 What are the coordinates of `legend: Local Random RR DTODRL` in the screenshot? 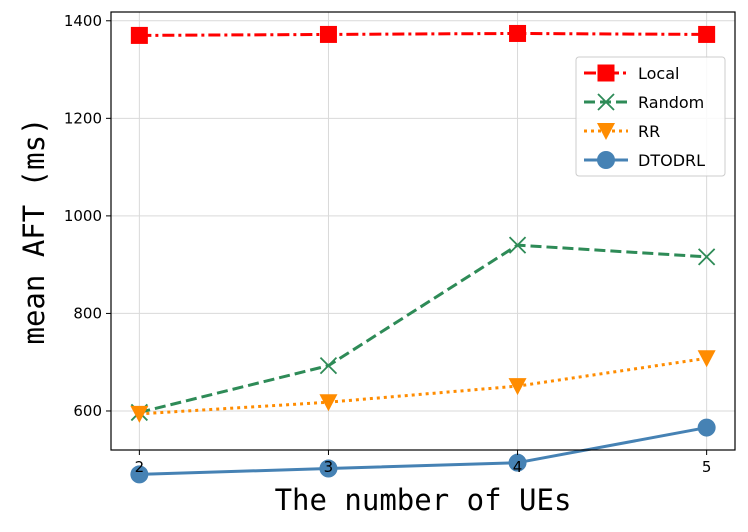 It's located at (650, 116).